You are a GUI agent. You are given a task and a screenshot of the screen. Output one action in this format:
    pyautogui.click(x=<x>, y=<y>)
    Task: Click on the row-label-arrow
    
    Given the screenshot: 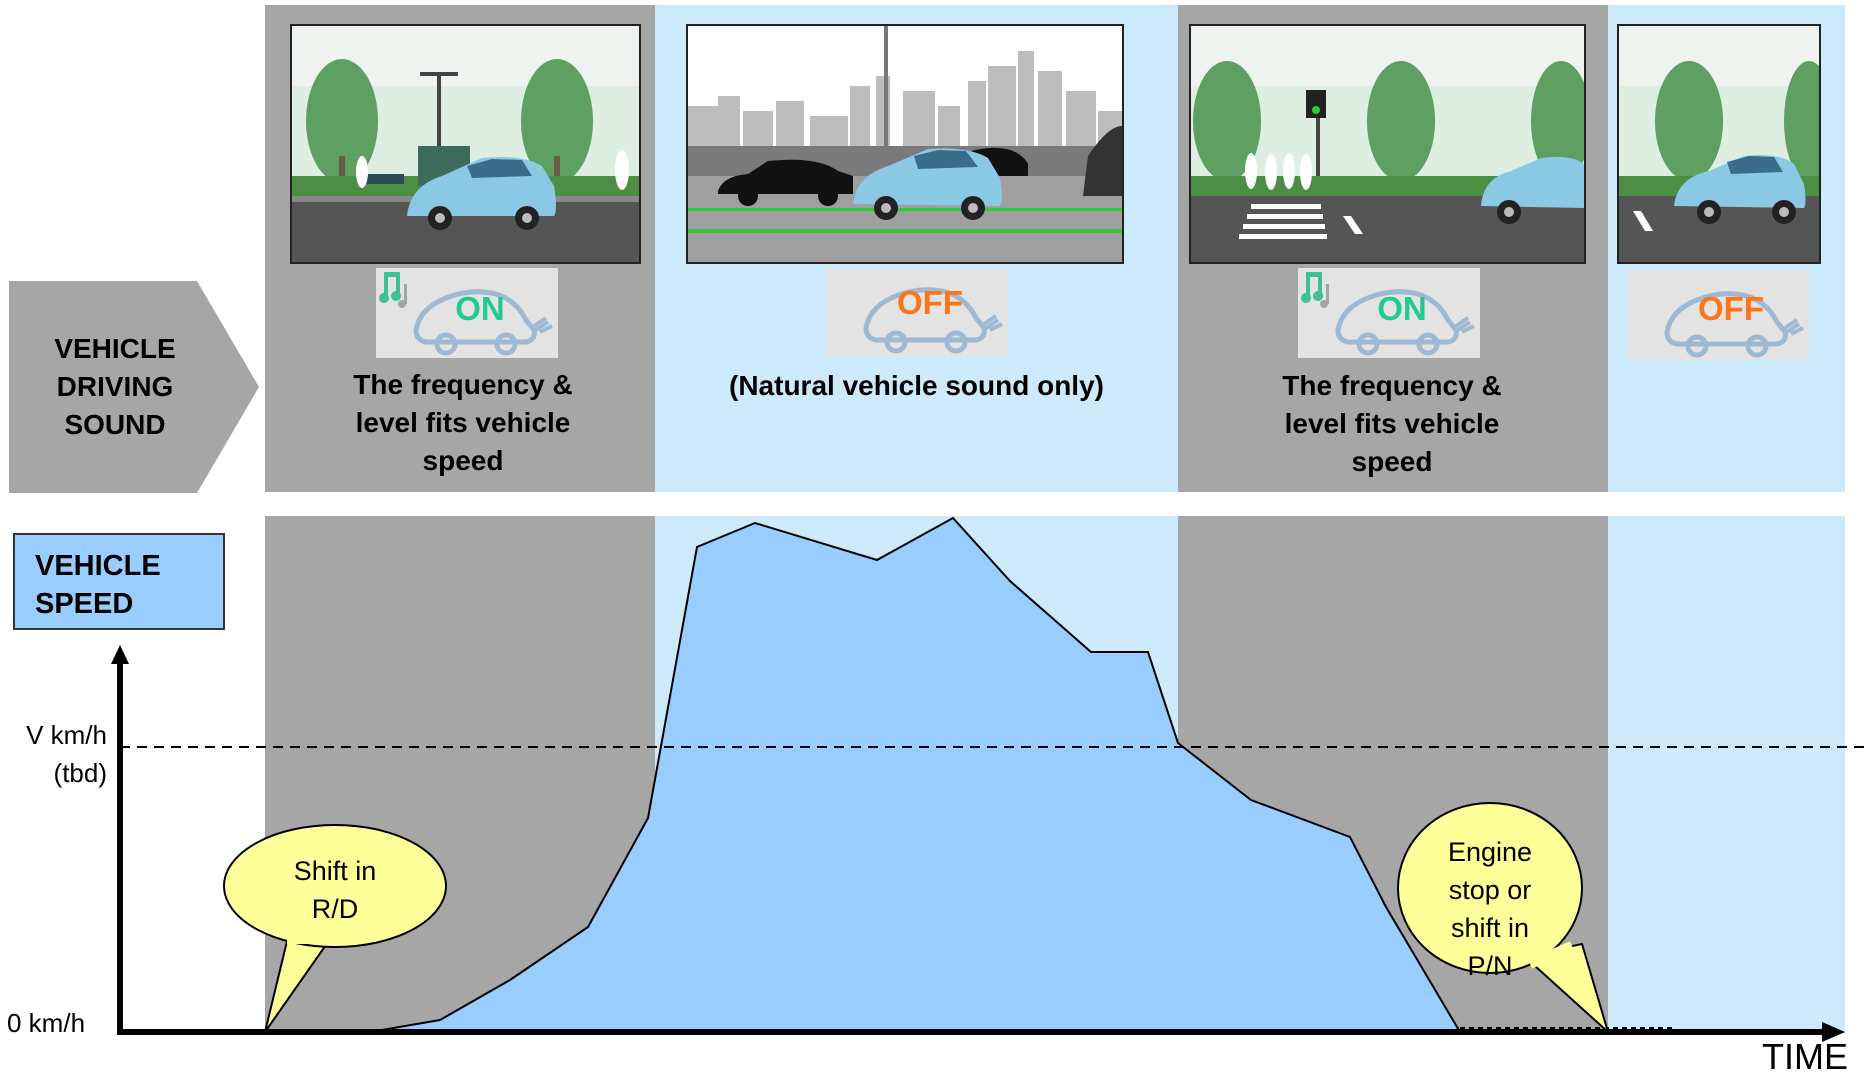 What is the action you would take?
    pyautogui.click(x=134, y=387)
    